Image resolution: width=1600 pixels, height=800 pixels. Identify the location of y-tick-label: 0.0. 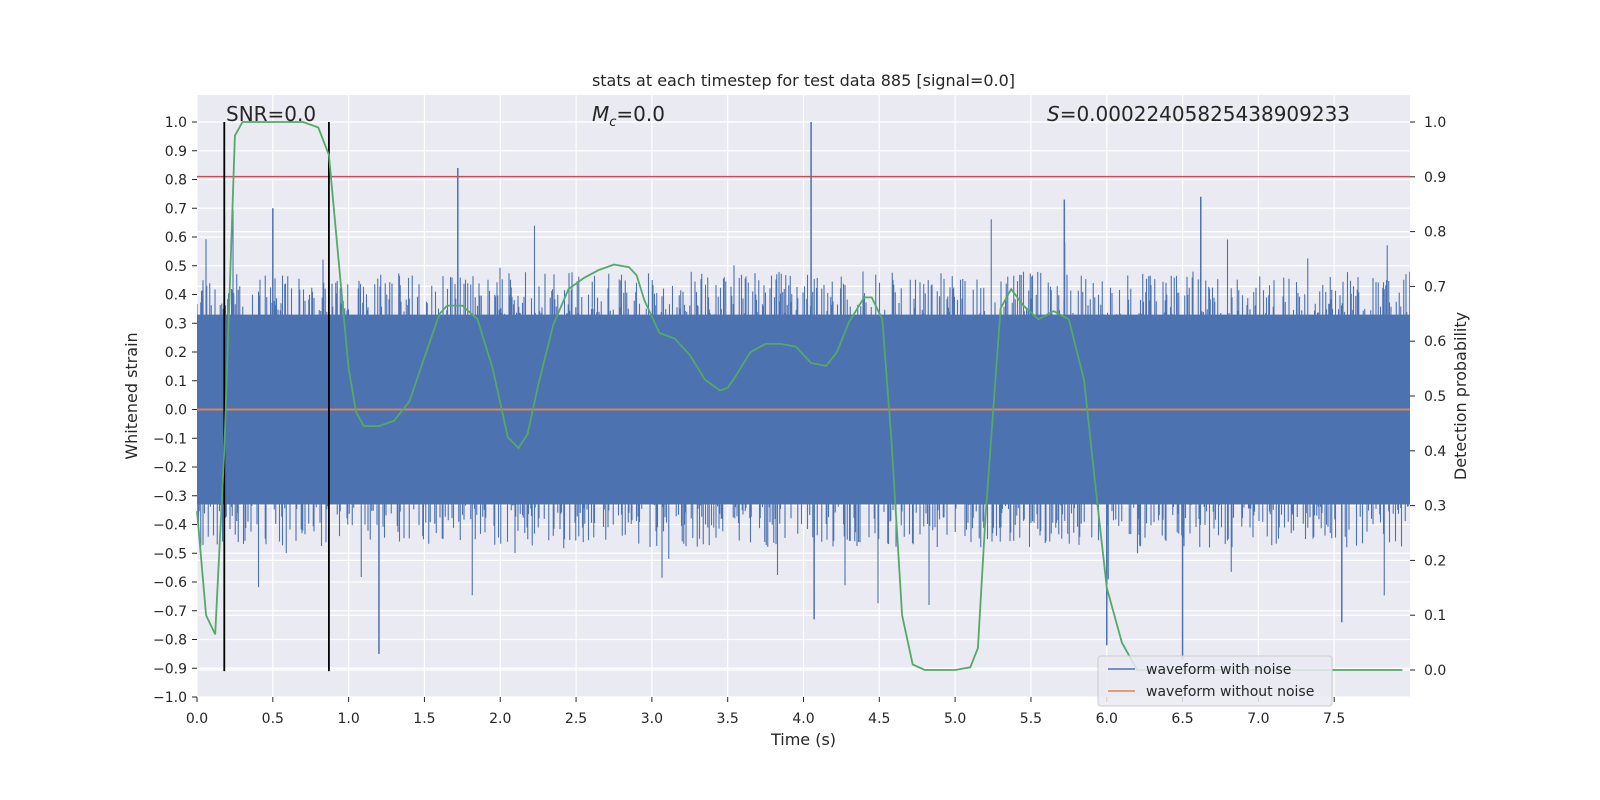
(176, 411).